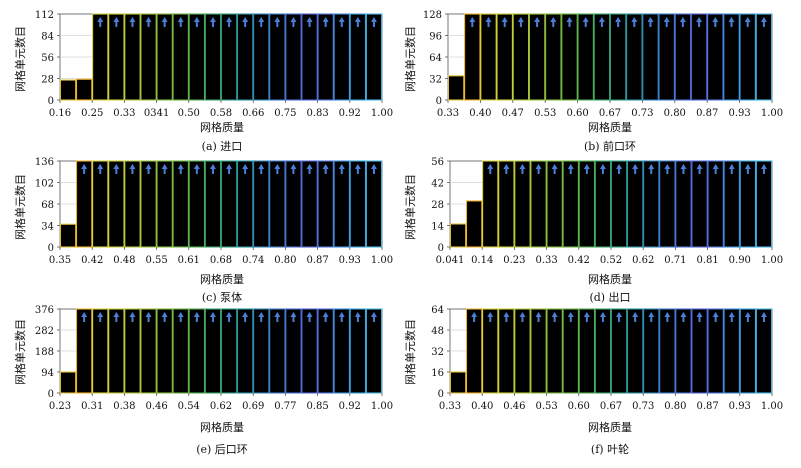 This screenshot has width=801, height=468. I want to click on y-tick-label: 42, so click(437, 184).